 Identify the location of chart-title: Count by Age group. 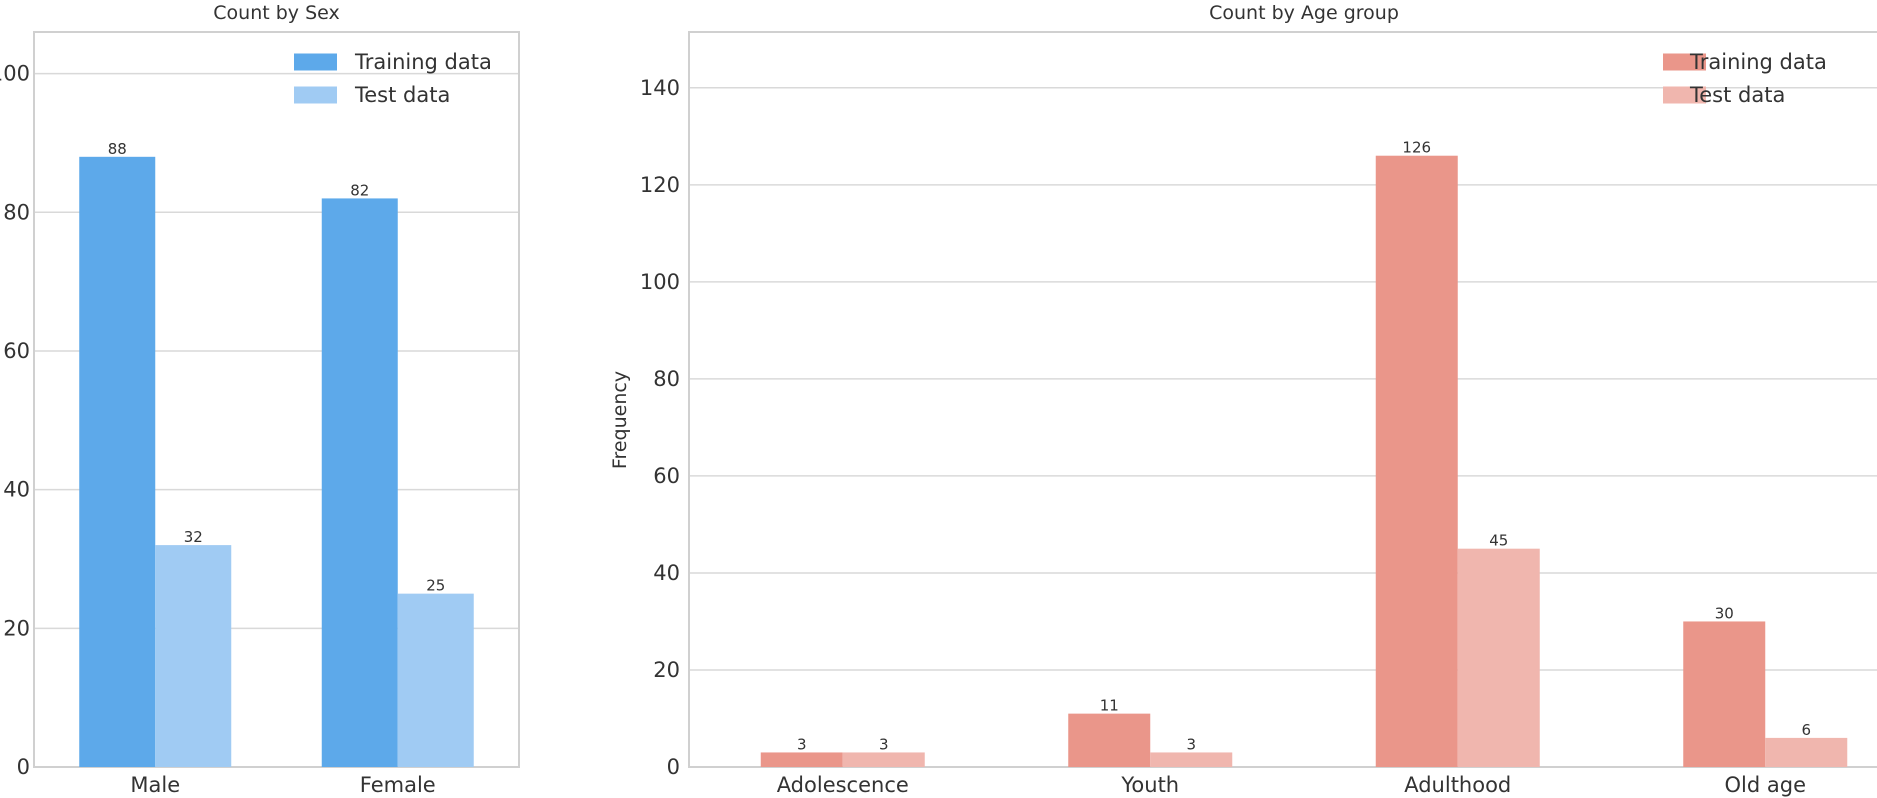
(1304, 13).